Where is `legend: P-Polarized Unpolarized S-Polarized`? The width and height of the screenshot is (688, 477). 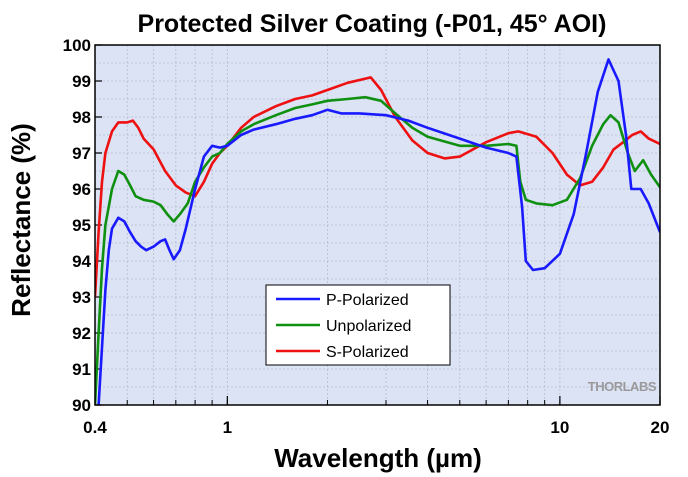 legend: P-Polarized Unpolarized S-Polarized is located at coordinates (358, 325).